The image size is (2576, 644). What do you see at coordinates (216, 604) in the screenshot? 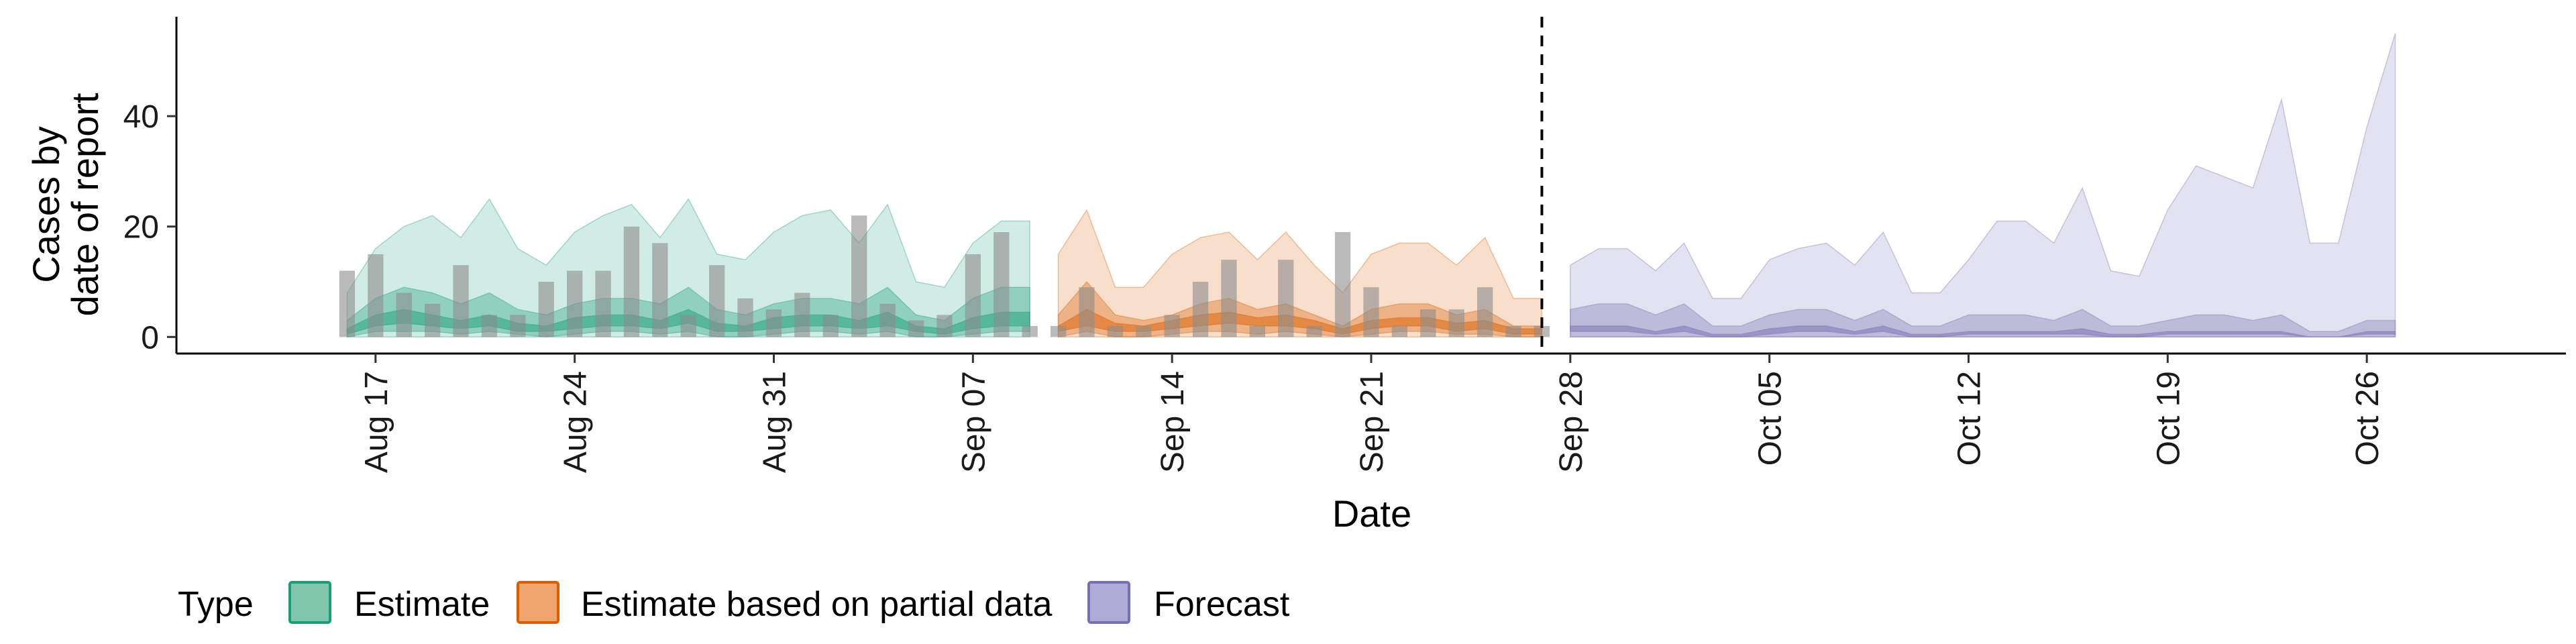
I see `legend-title: Type` at bounding box center [216, 604].